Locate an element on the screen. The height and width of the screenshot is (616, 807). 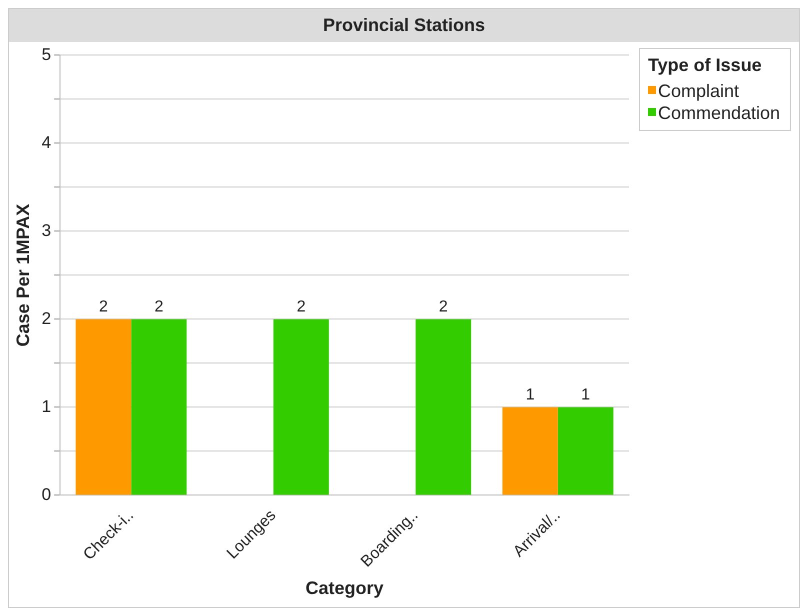
y-tick-label: 5 is located at coordinates (47, 54).